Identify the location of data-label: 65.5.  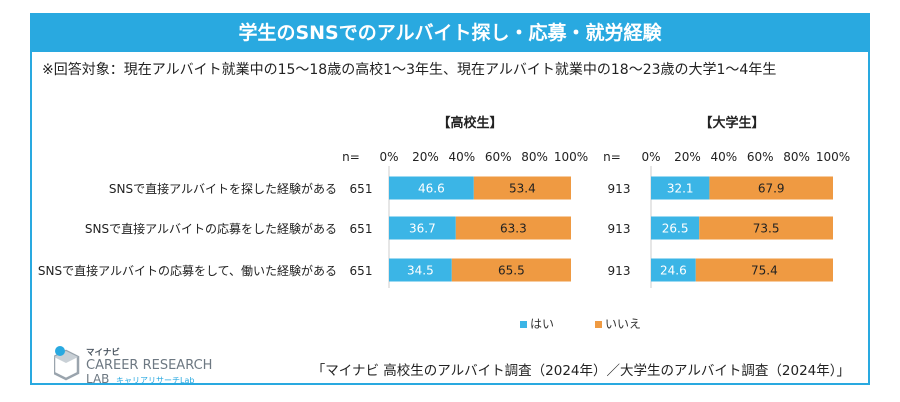
(511, 271).